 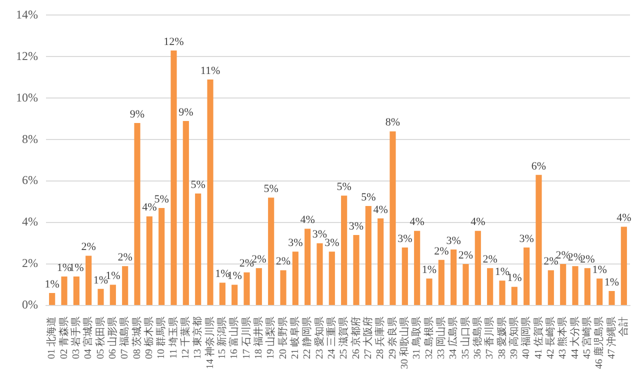 I want to click on x-tick-label: 22 静岡県, so click(x=307, y=337).